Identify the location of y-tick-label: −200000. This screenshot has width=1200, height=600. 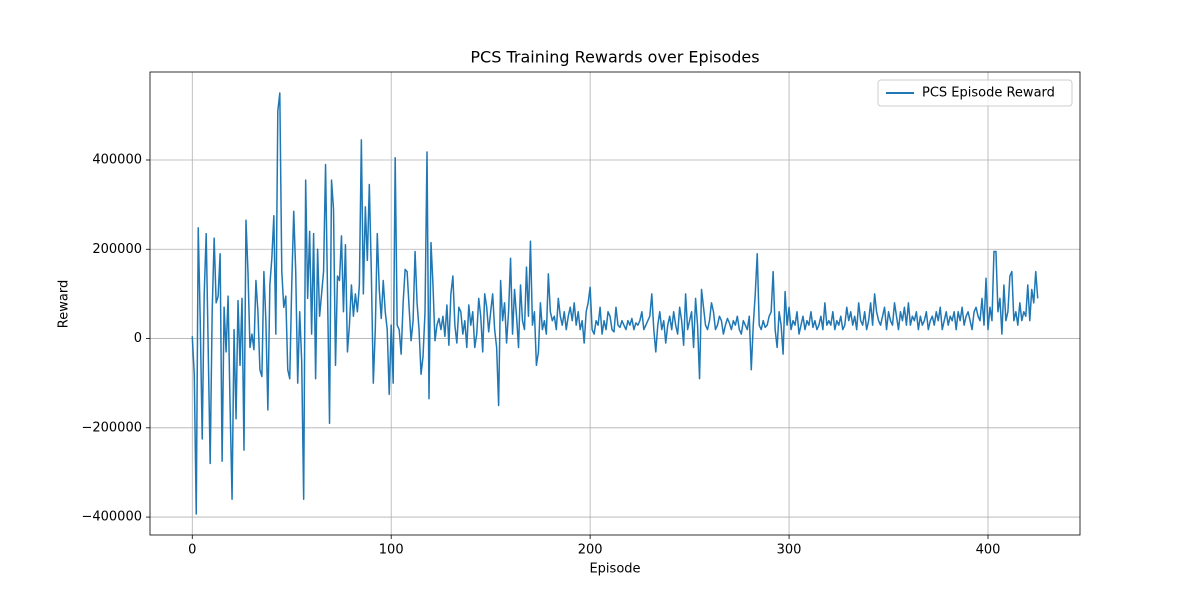
(111, 427).